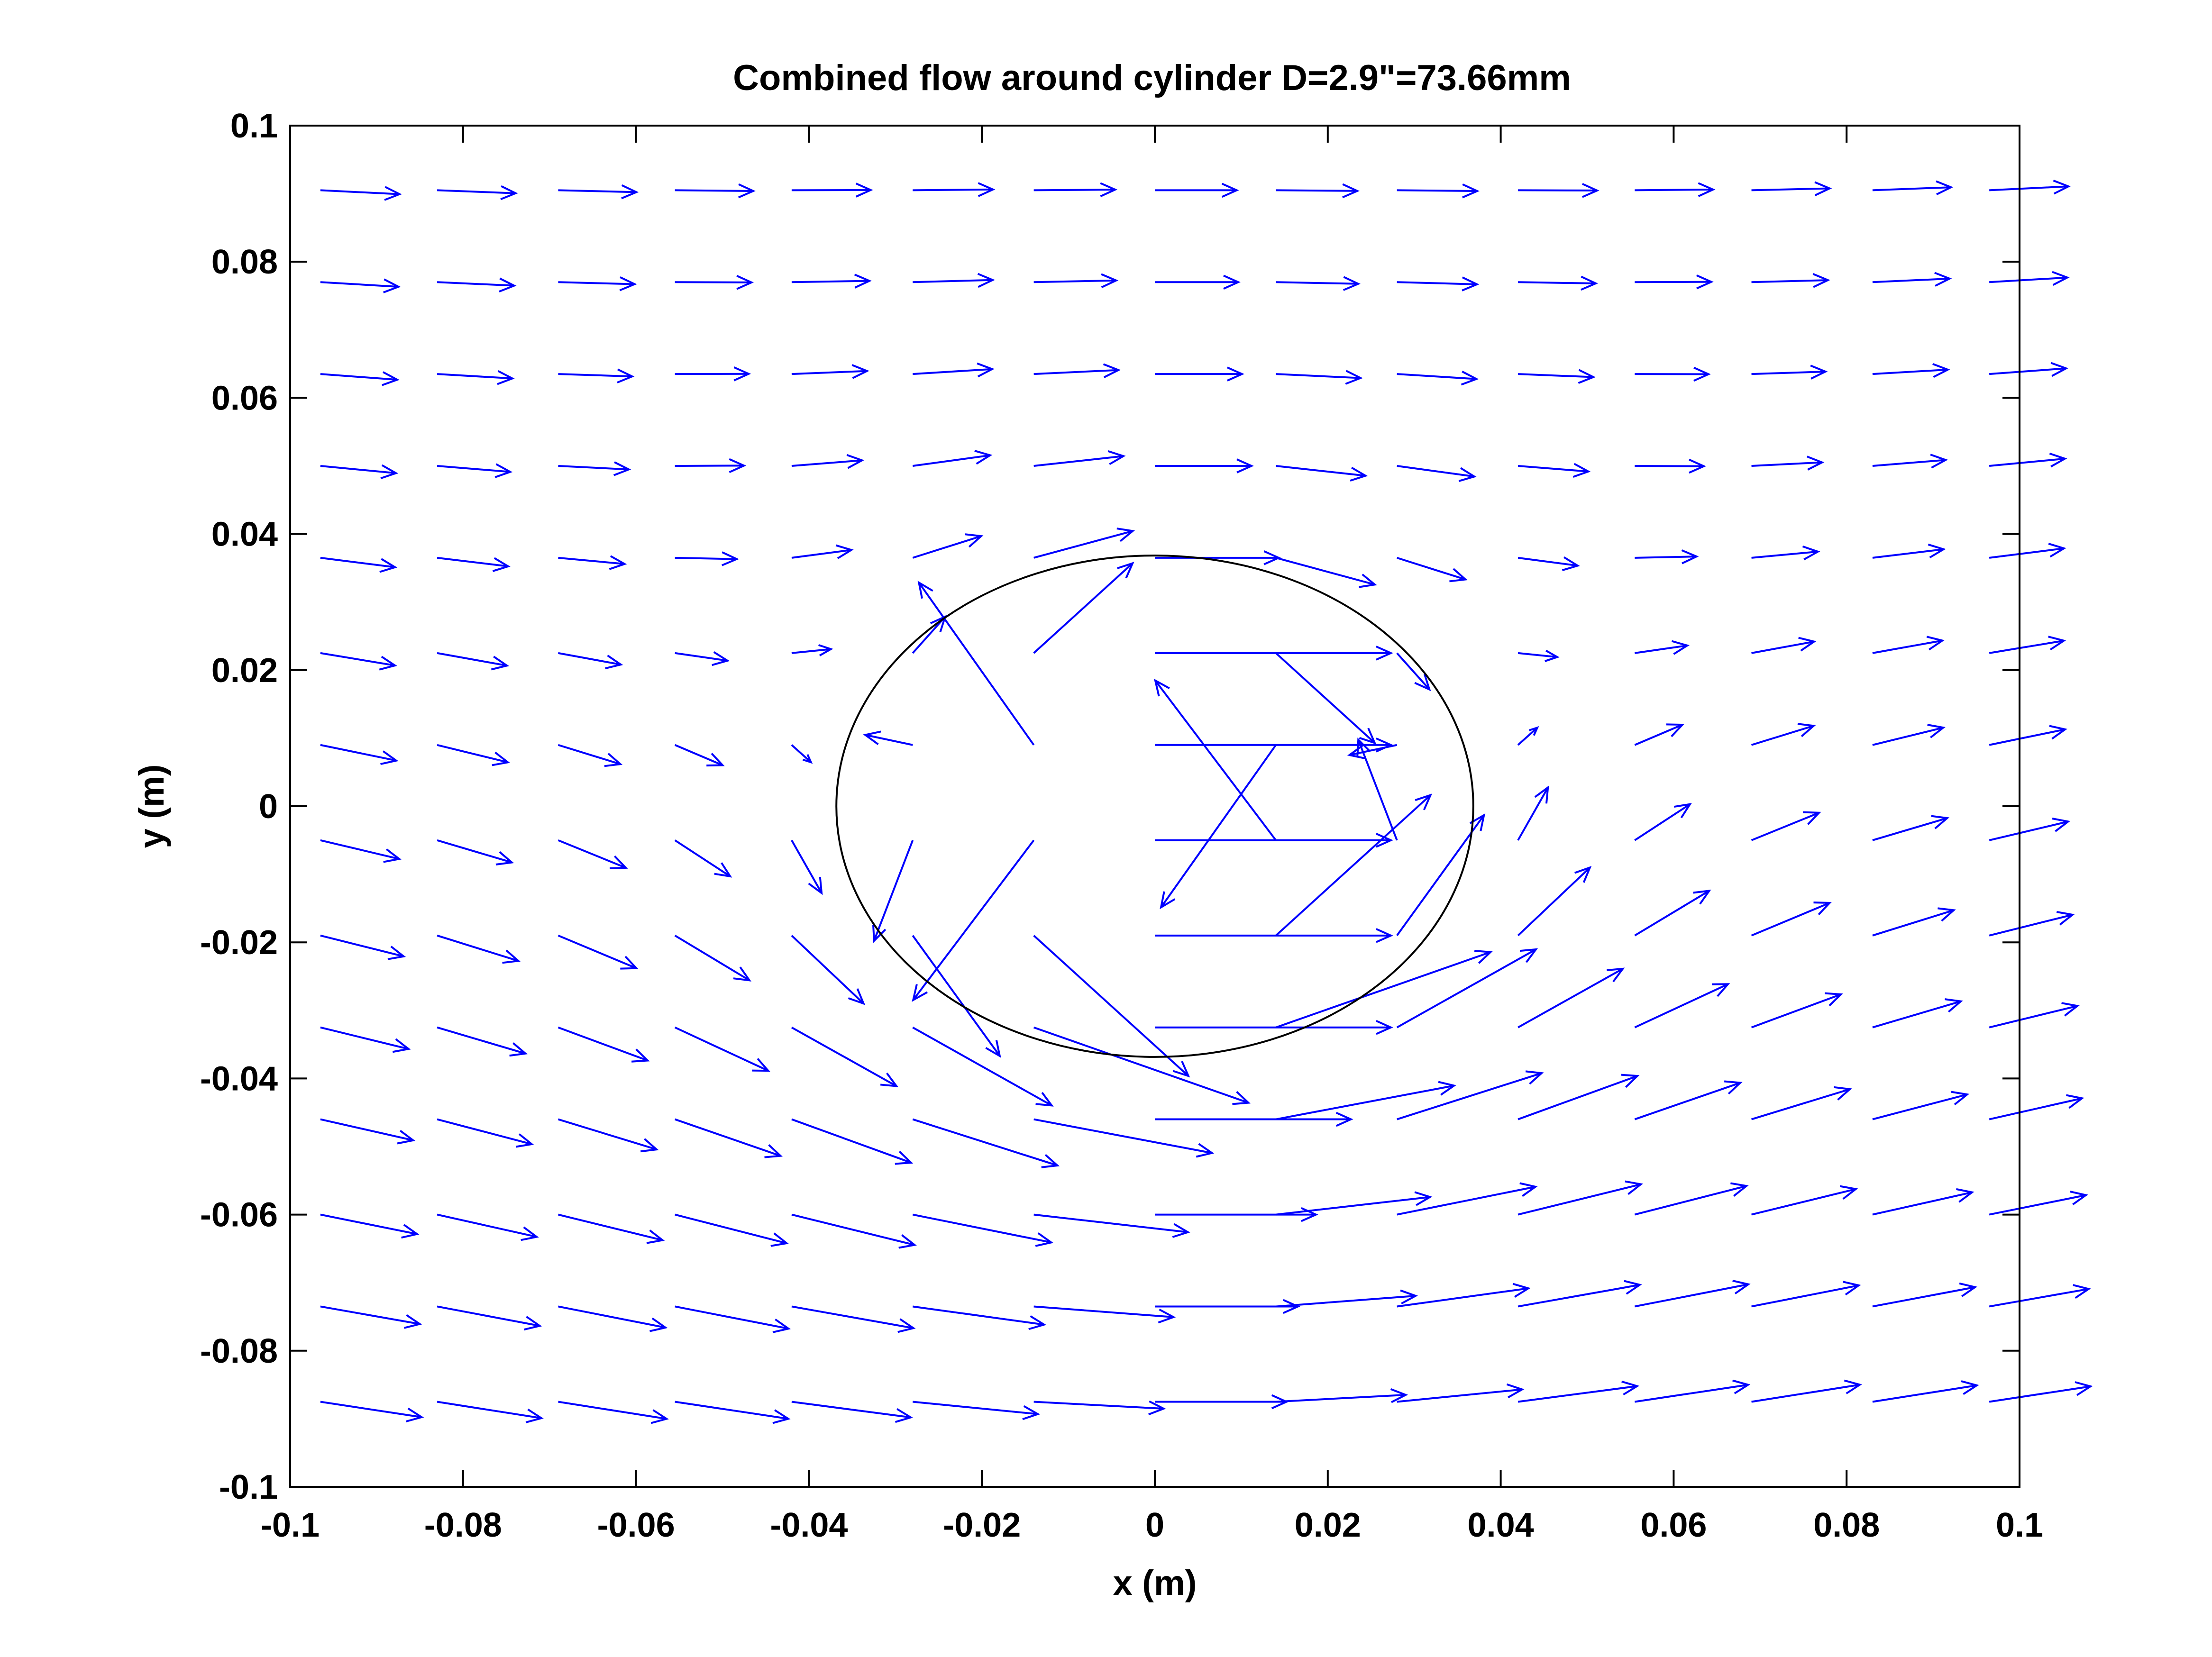  I want to click on x-tick-label: 0.04, so click(1501, 1525).